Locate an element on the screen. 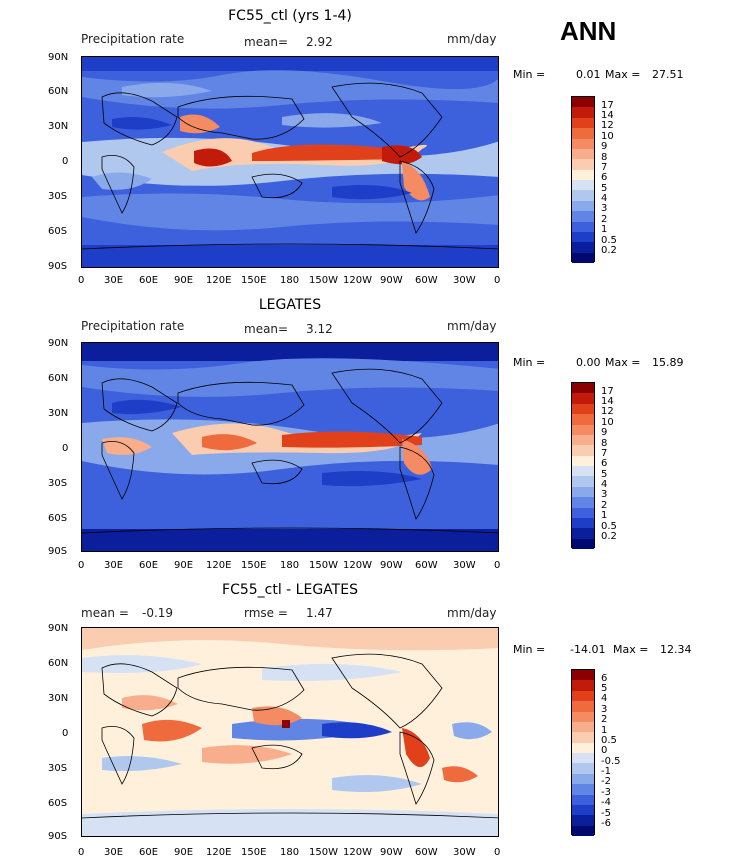  colorbar-label: -1 is located at coordinates (606, 771).